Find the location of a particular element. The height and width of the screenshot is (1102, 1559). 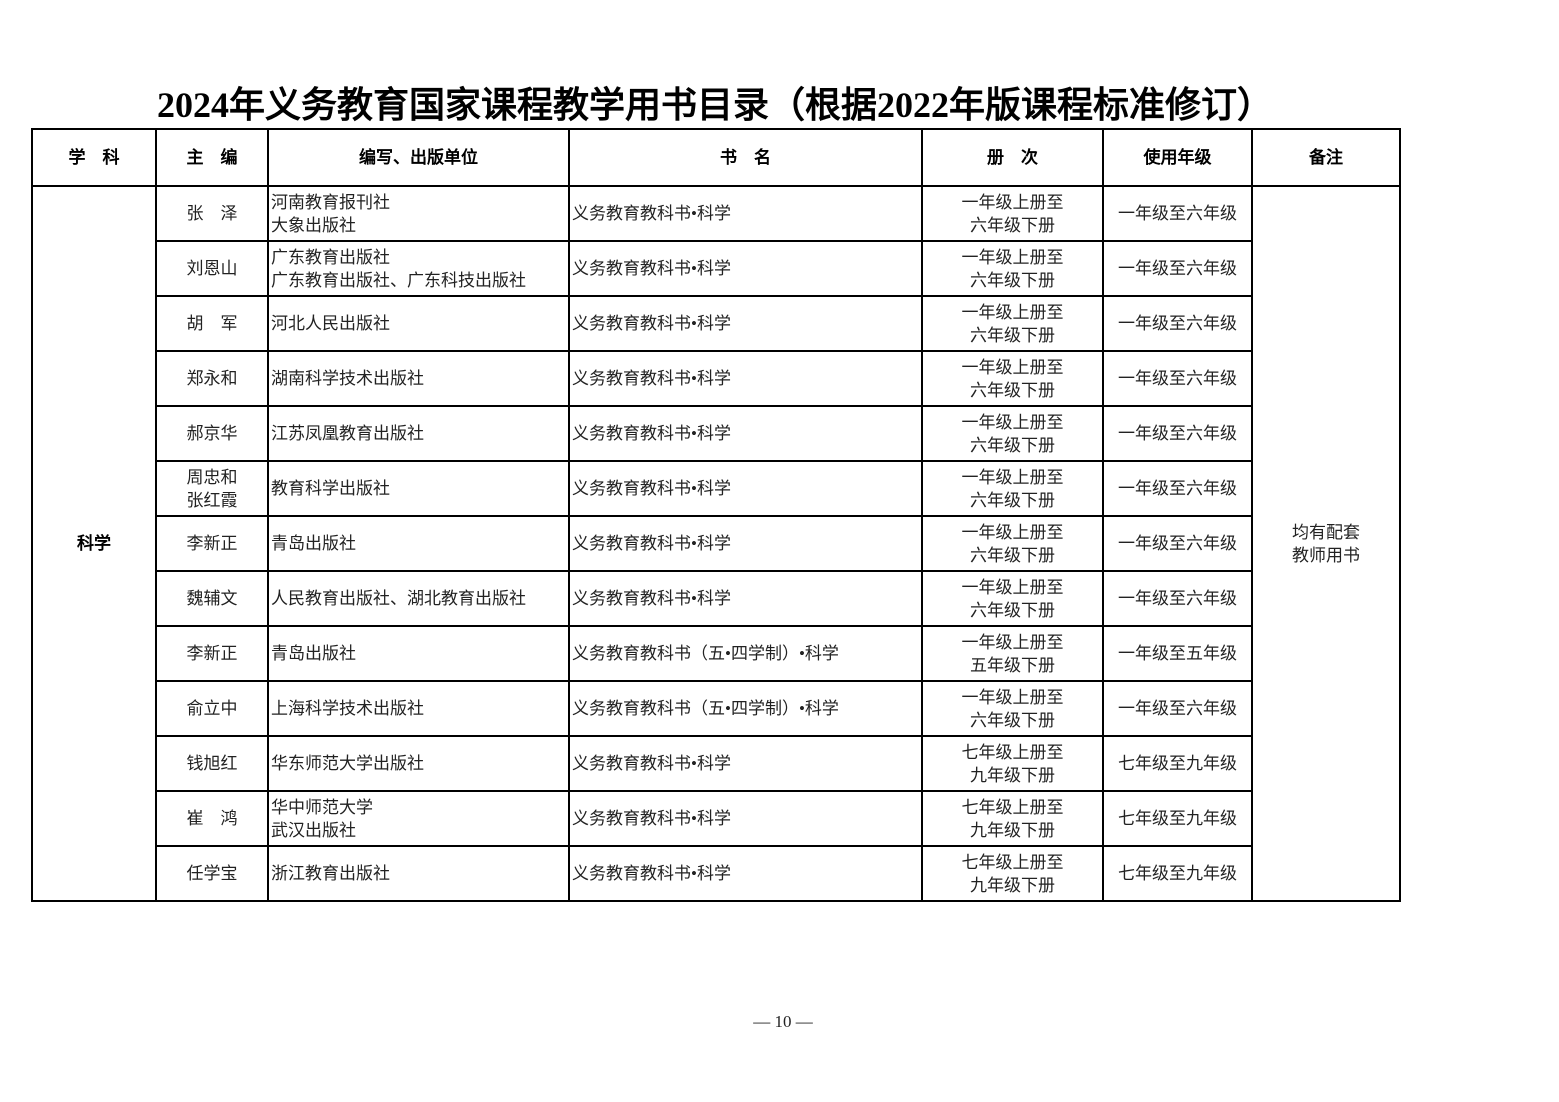

table-row: 任学宝 浙江教育出版社 义务教育教科书•科学 七年级上册至 九年级下册 七年级至九年级 is located at coordinates (716, 873).